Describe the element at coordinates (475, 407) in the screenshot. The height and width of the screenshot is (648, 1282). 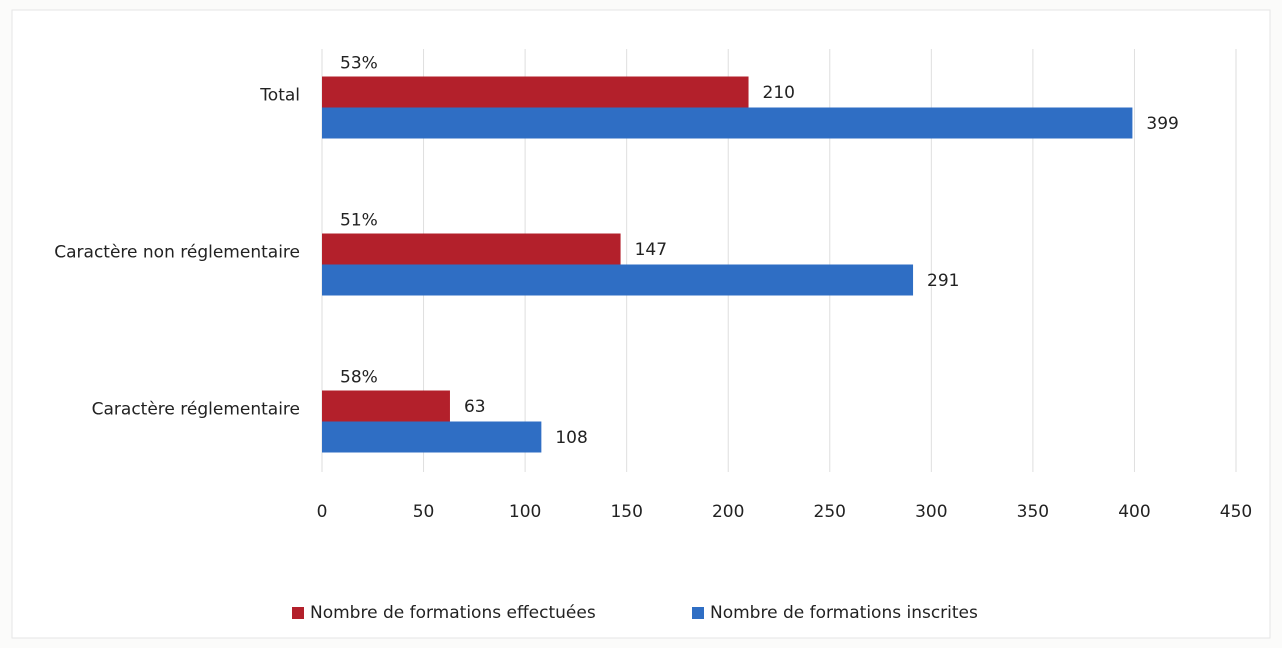
I see `value-label: 63` at that location.